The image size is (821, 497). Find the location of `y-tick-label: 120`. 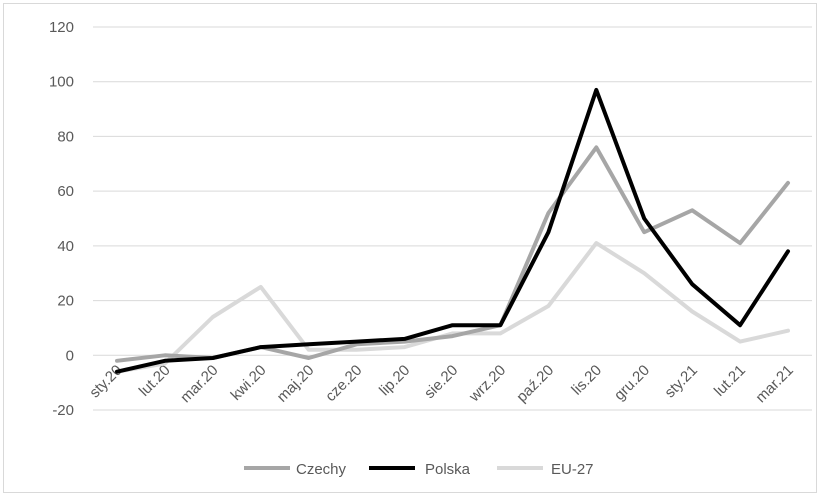

y-tick-label: 120 is located at coordinates (61, 27).